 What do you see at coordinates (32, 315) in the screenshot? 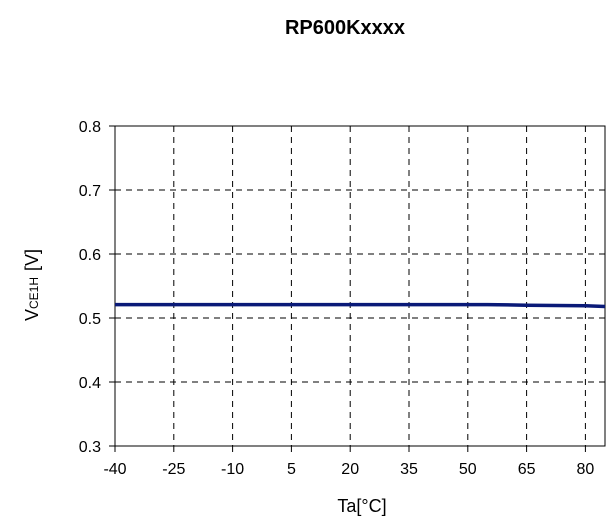
I see `y-axis-label-main: V` at bounding box center [32, 315].